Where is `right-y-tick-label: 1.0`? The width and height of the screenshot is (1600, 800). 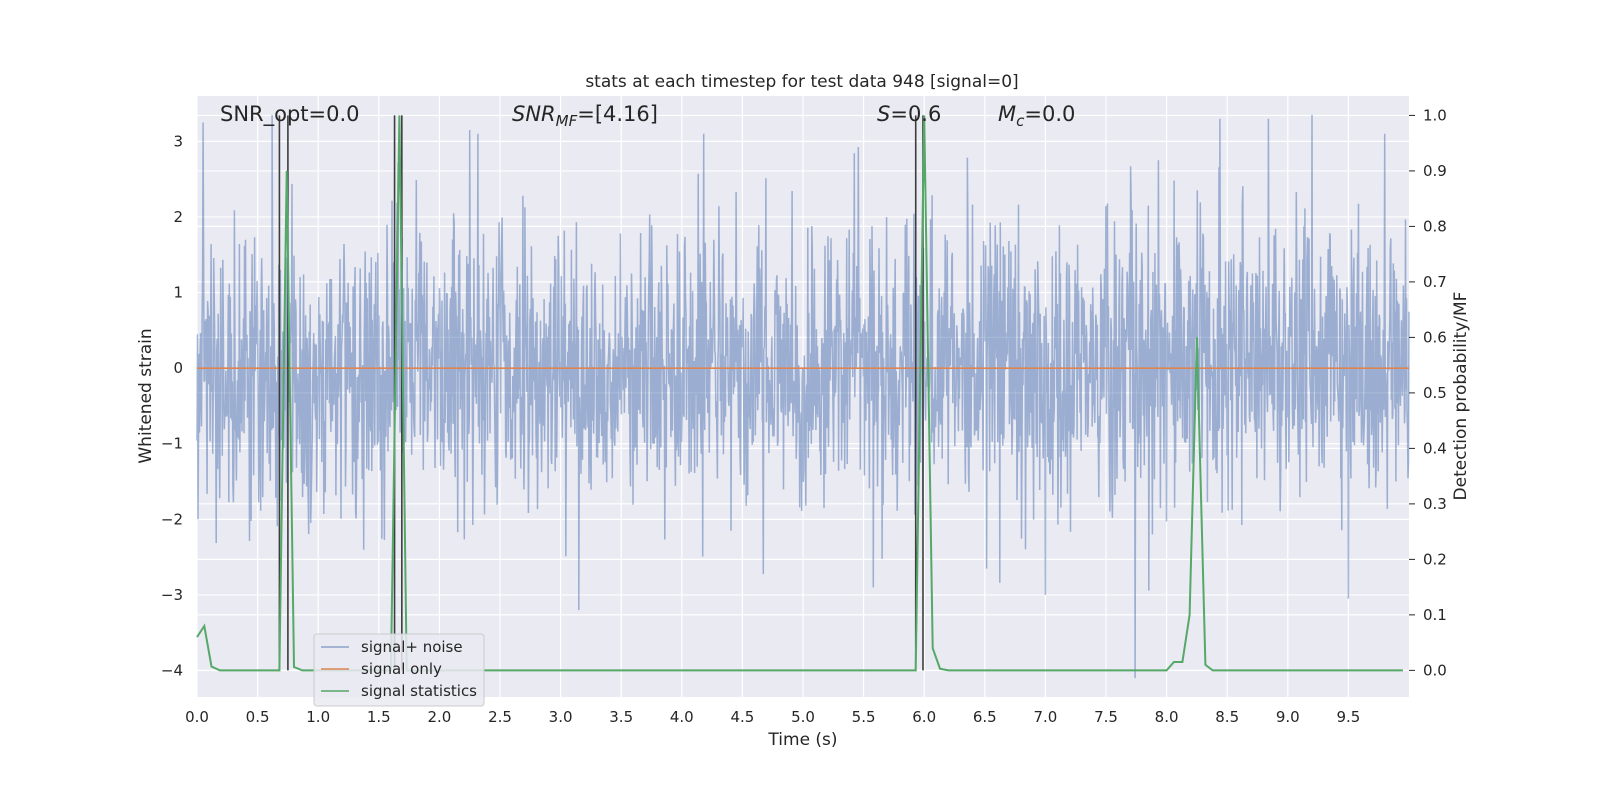
right-y-tick-label: 1.0 is located at coordinates (1435, 115).